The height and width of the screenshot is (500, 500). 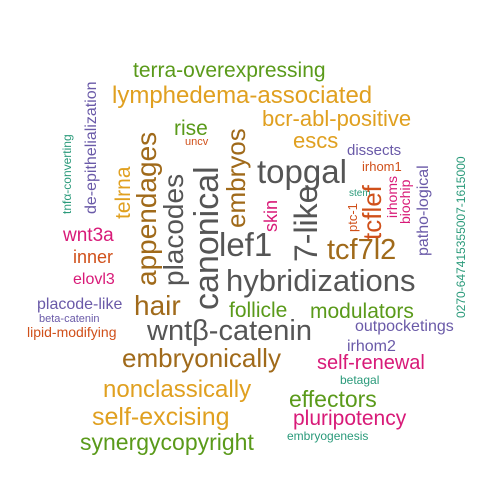 I want to click on word-wntb-catenin: wntβ-catenin, so click(x=229, y=331).